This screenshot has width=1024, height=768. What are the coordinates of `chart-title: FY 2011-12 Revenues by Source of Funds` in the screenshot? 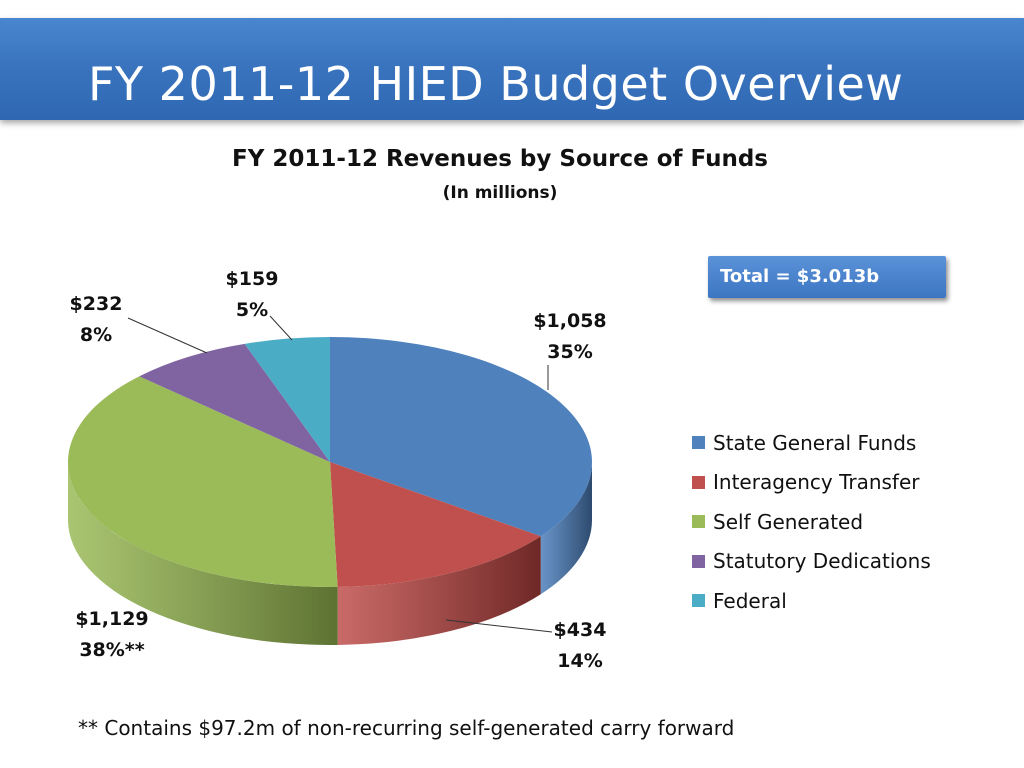 It's located at (500, 159).